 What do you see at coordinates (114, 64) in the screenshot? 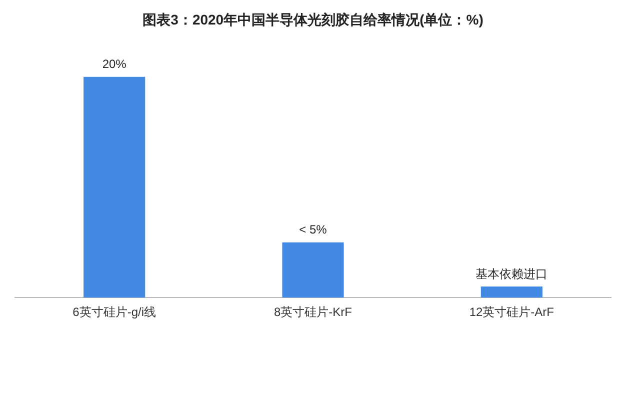
I see `data-label: 20%` at bounding box center [114, 64].